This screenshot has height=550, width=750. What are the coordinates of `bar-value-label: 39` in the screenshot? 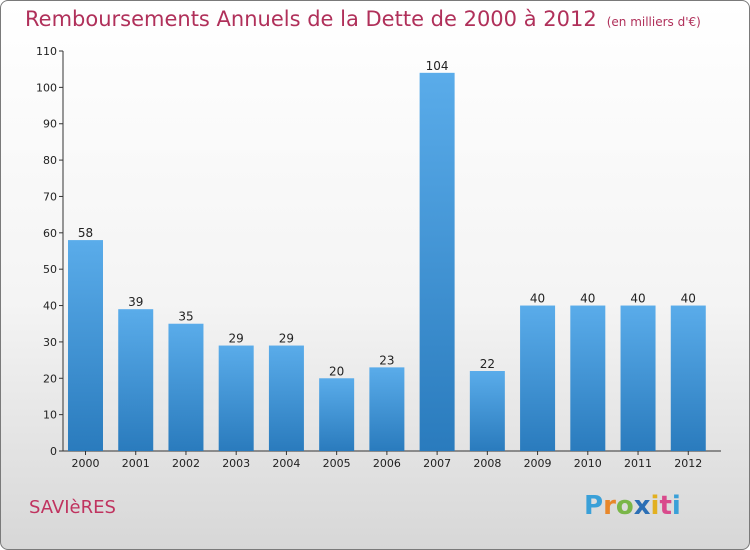 It's located at (135, 302).